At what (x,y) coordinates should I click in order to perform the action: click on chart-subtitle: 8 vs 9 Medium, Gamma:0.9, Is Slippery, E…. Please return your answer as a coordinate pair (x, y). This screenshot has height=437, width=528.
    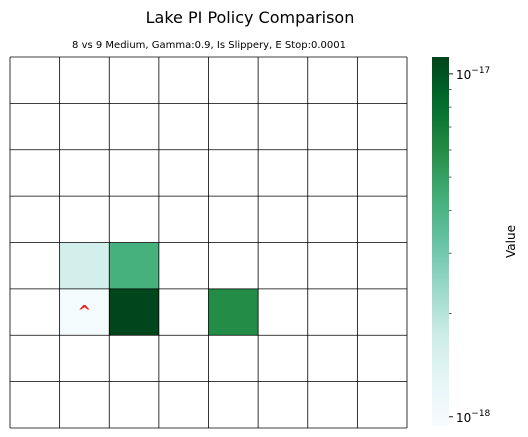
    Looking at the image, I should click on (209, 45).